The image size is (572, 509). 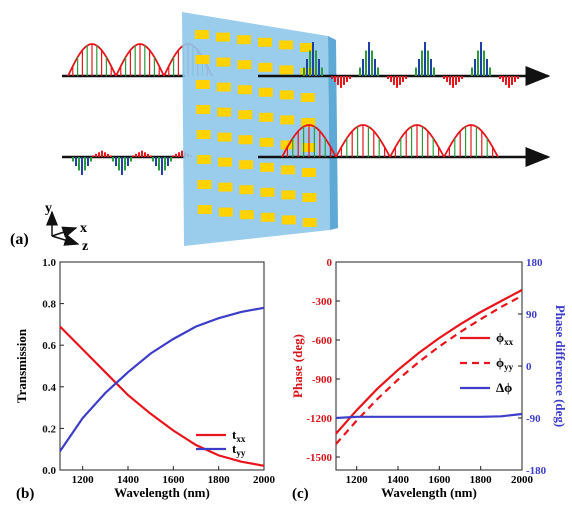 What do you see at coordinates (83, 228) in the screenshot?
I see `axis-x-label: x` at bounding box center [83, 228].